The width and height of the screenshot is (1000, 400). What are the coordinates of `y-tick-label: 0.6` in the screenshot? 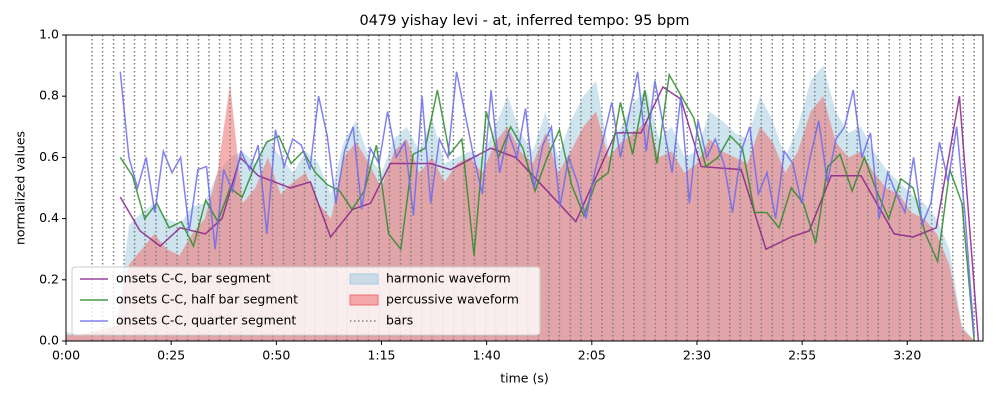 It's located at (49, 156).